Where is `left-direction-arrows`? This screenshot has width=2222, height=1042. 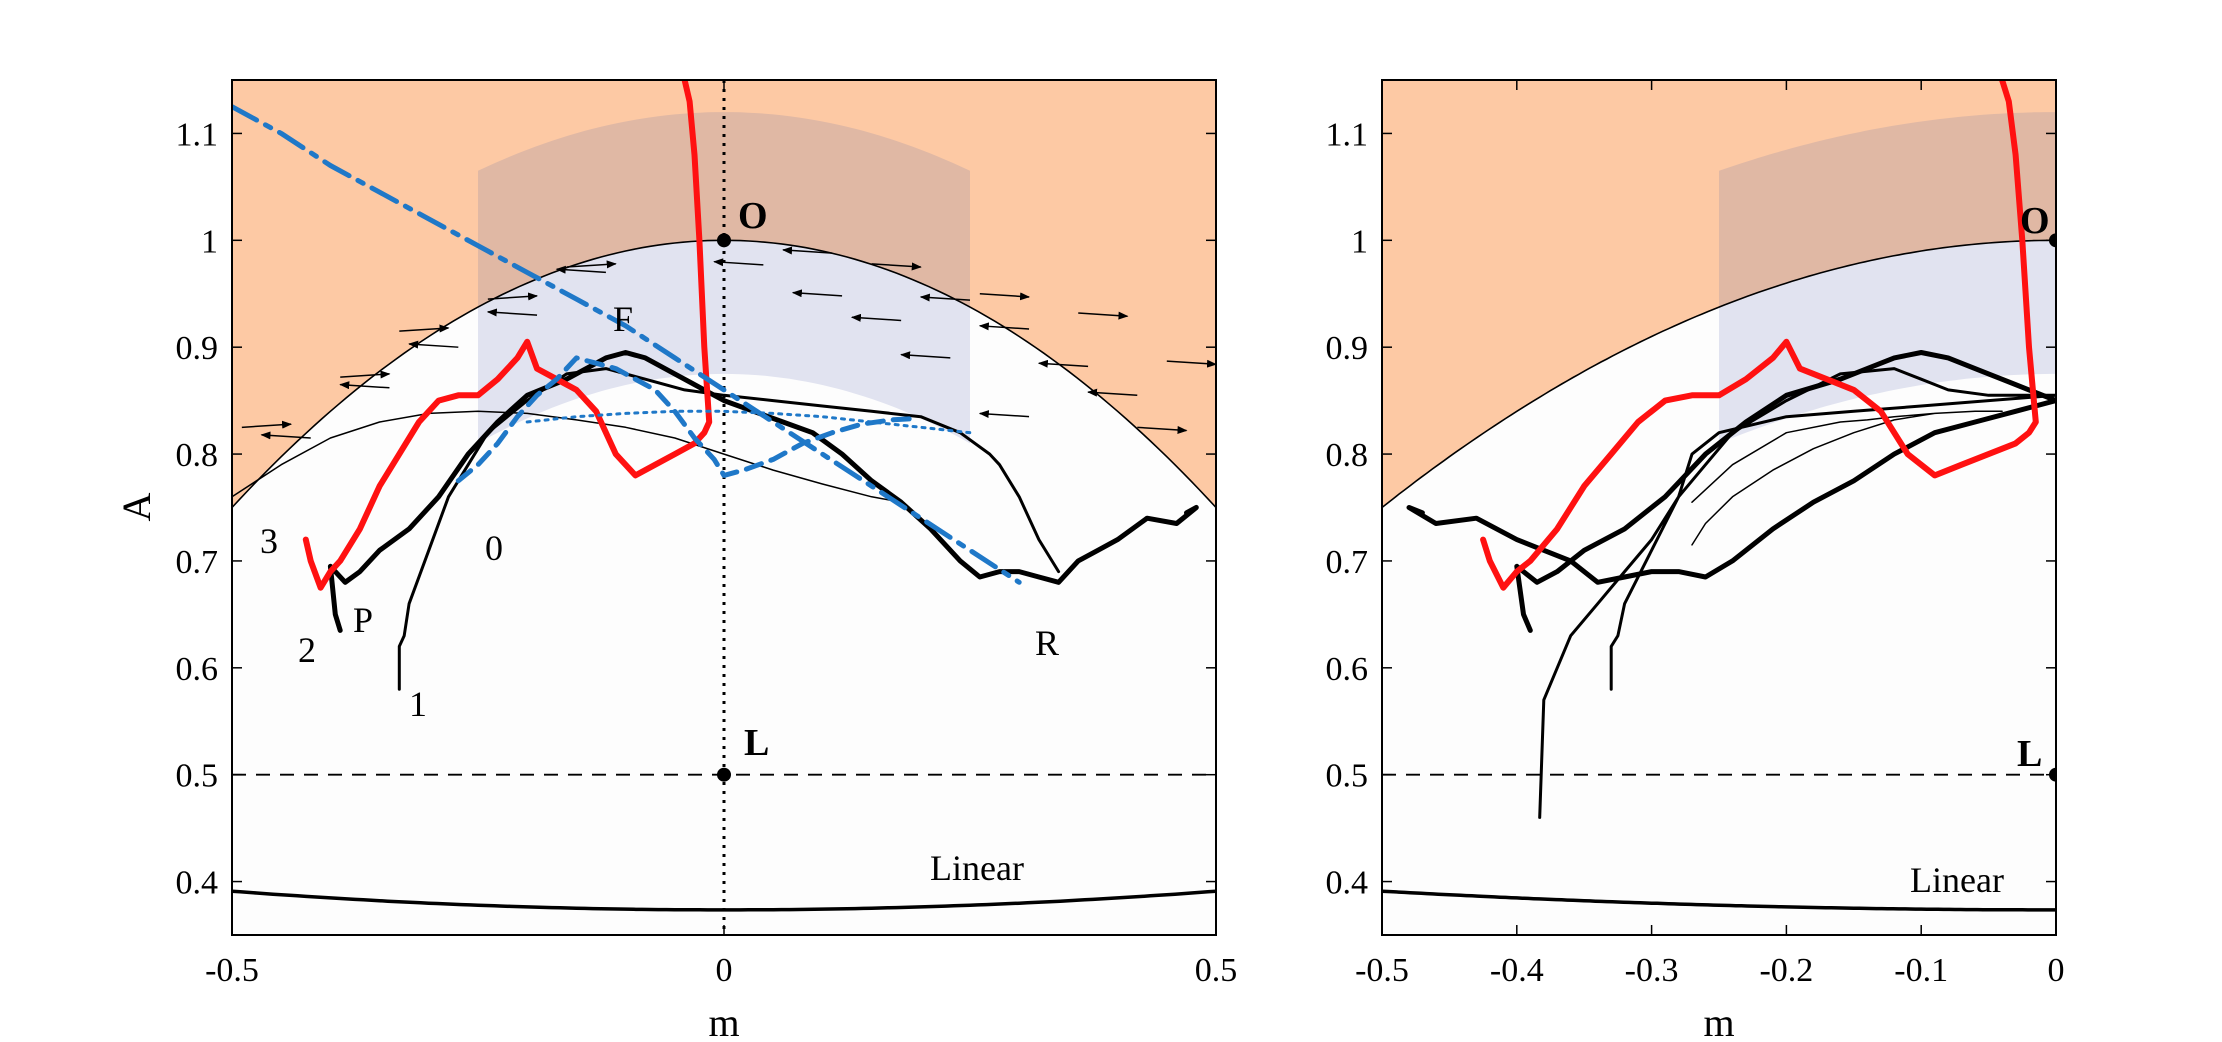 left-direction-arrows is located at coordinates (729, 343).